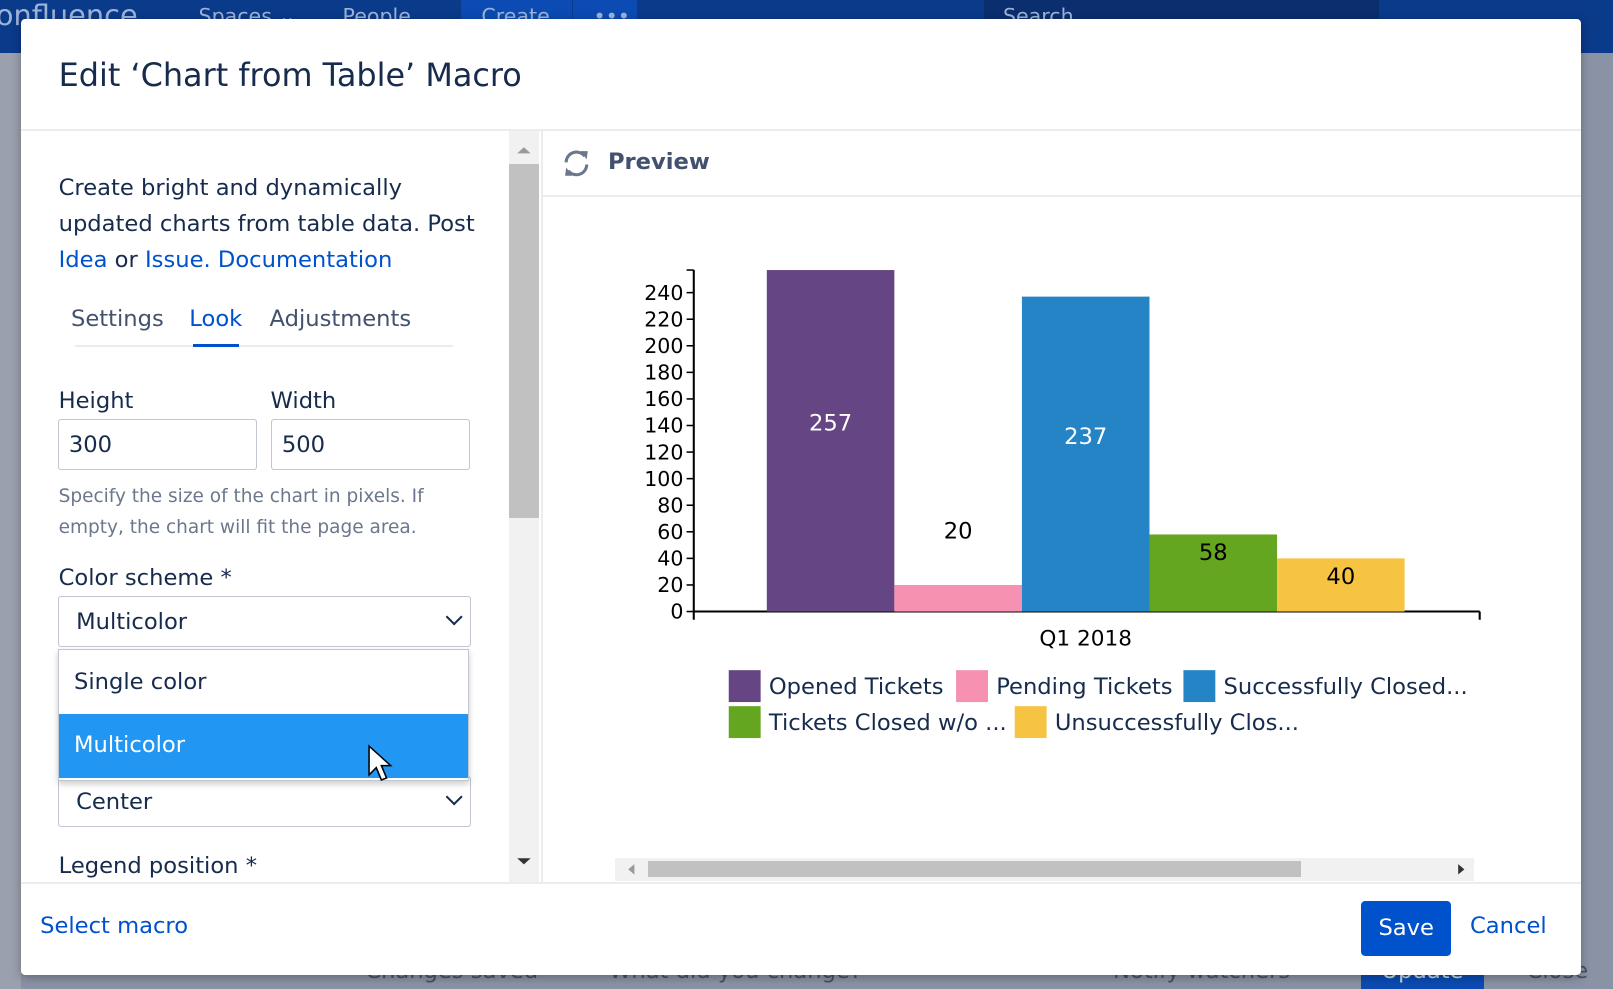 This screenshot has width=1613, height=989. What do you see at coordinates (83, 259) in the screenshot?
I see `idea-link: Idea` at bounding box center [83, 259].